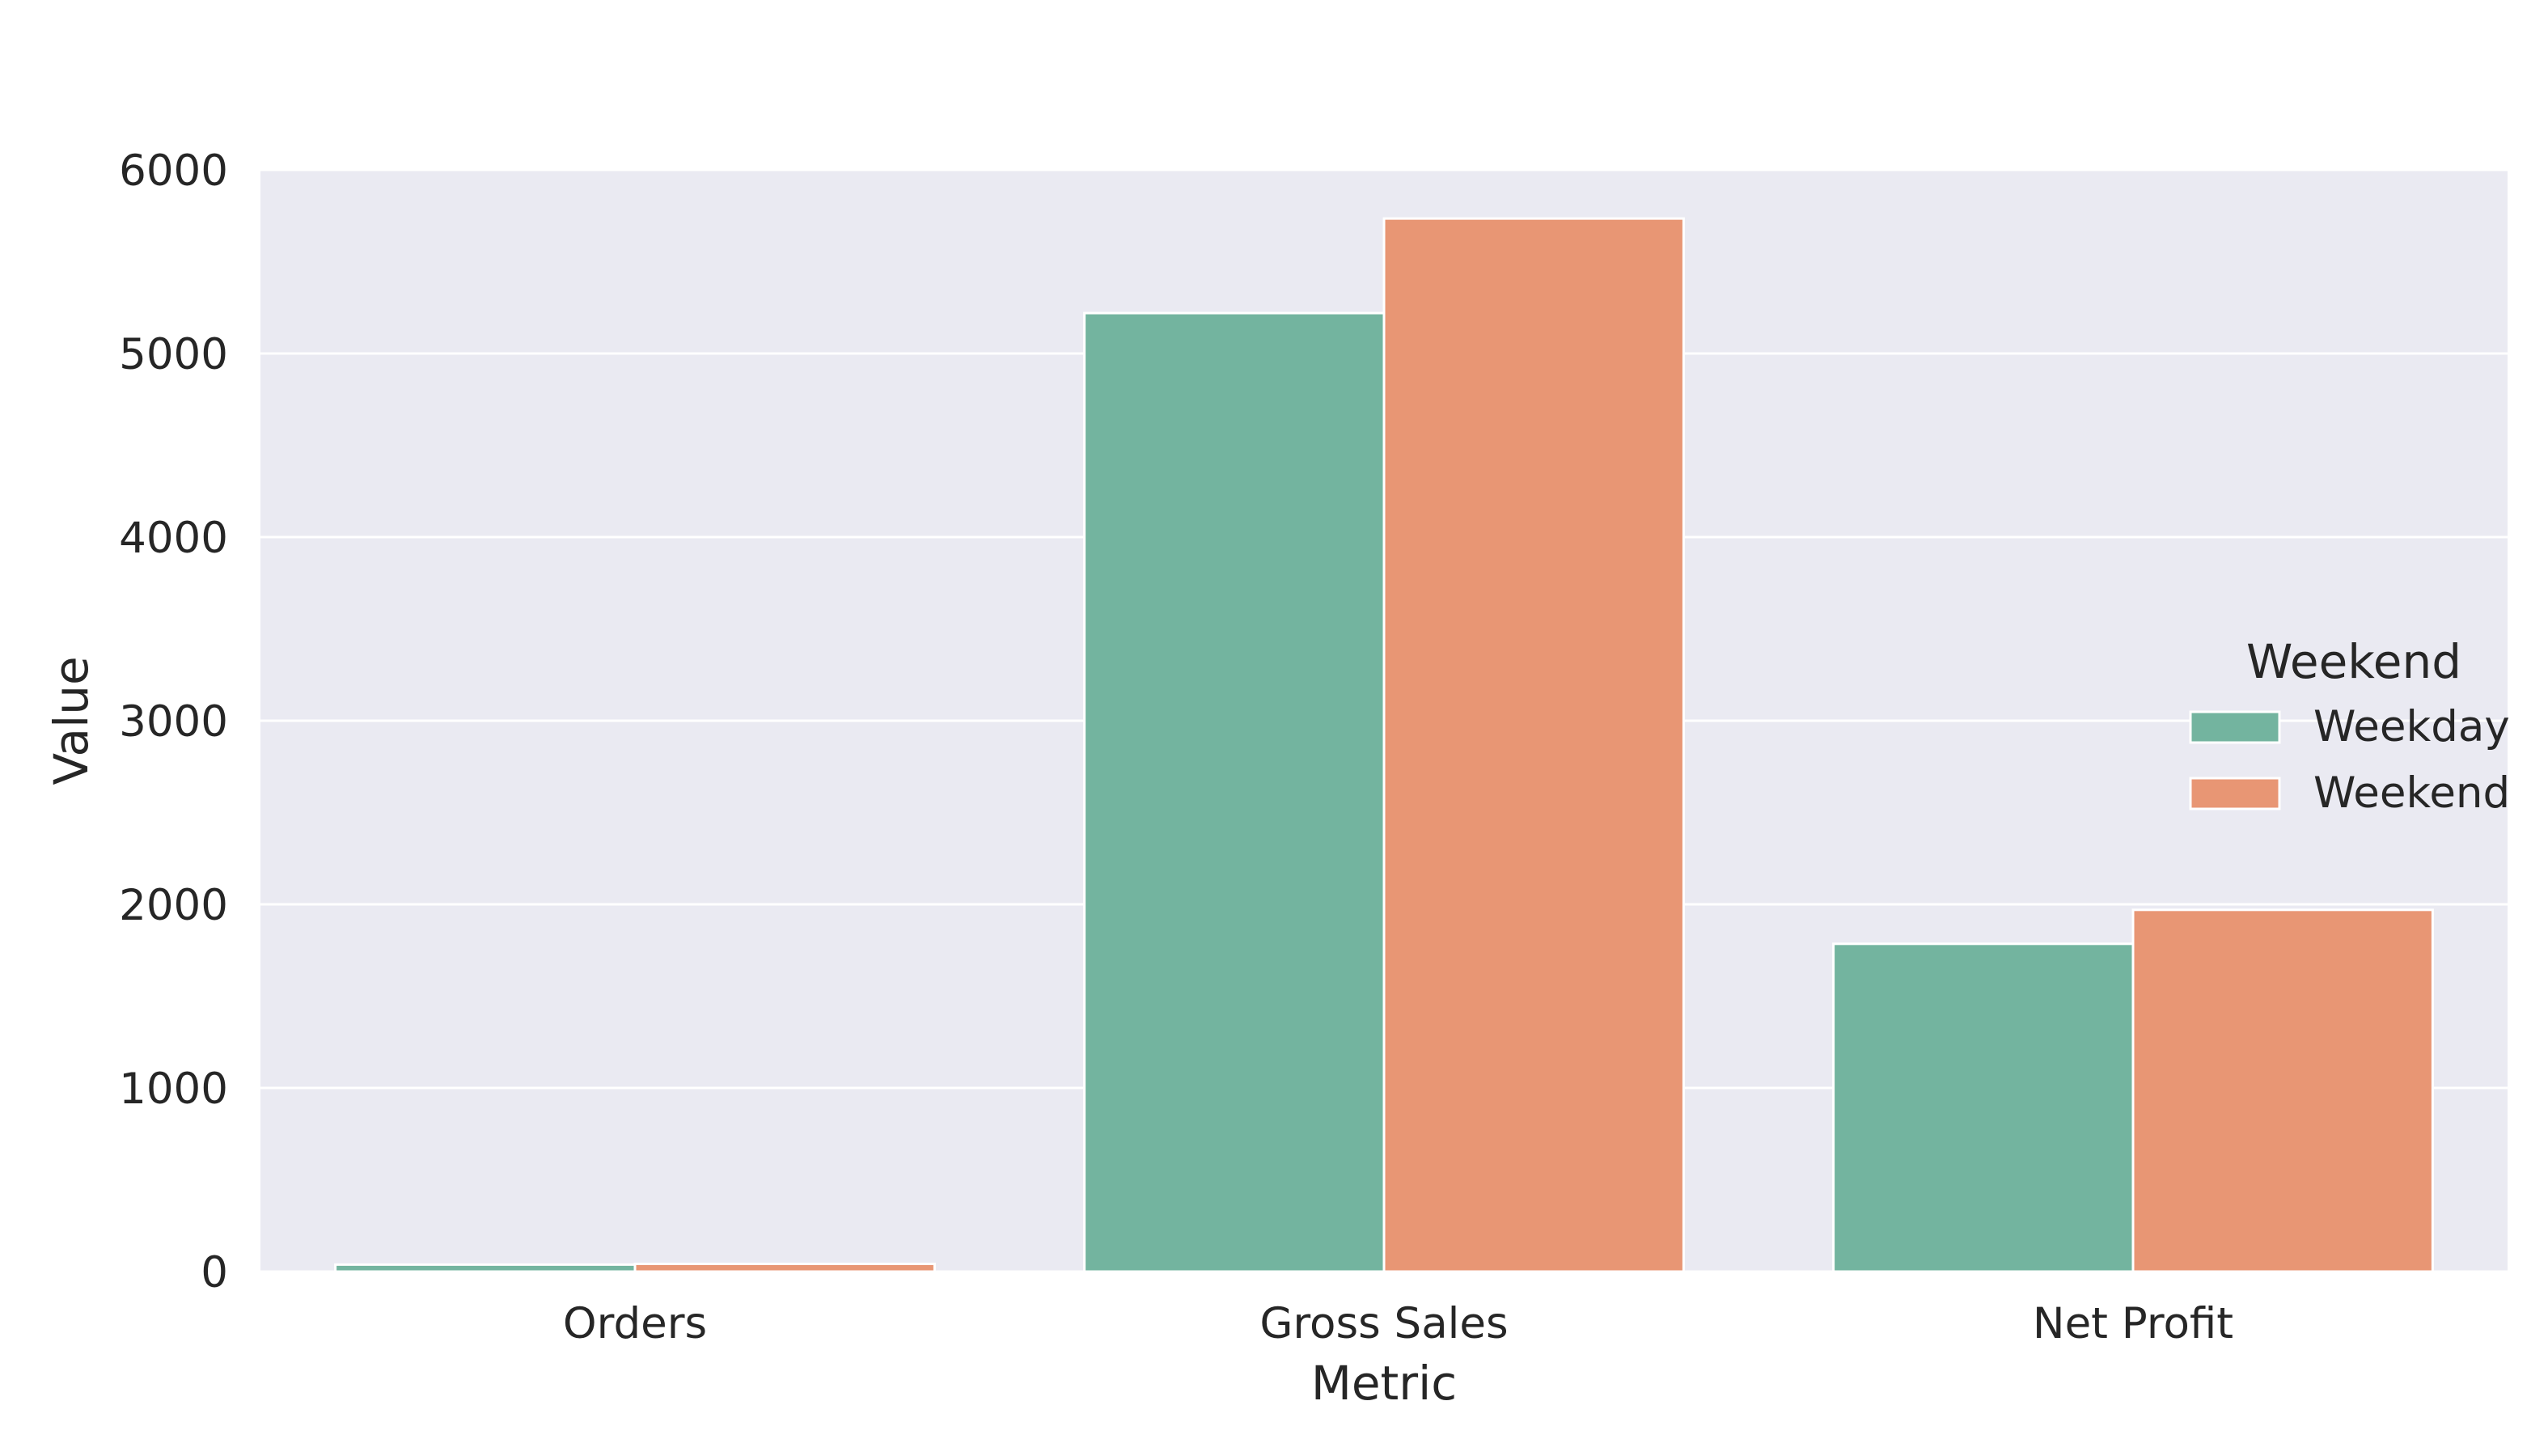 The image size is (2548, 1456). I want to click on legend: Weekend Weekday Weekend, so click(2350, 726).